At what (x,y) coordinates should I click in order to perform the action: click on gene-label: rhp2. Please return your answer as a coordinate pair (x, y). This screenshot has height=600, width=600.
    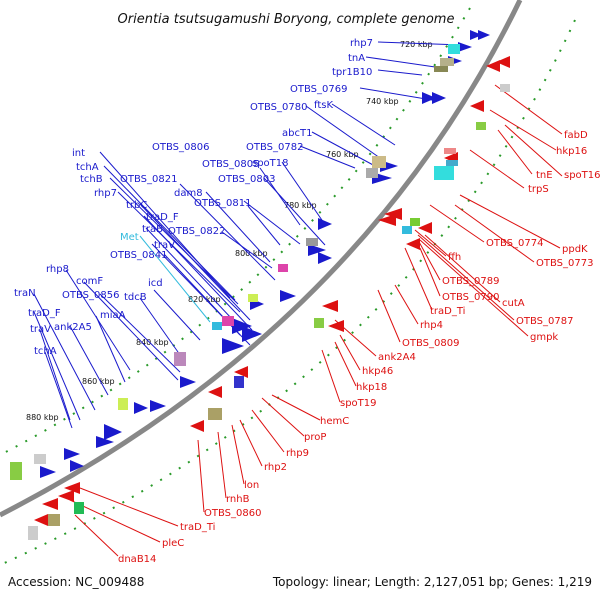
    Looking at the image, I should click on (275, 467).